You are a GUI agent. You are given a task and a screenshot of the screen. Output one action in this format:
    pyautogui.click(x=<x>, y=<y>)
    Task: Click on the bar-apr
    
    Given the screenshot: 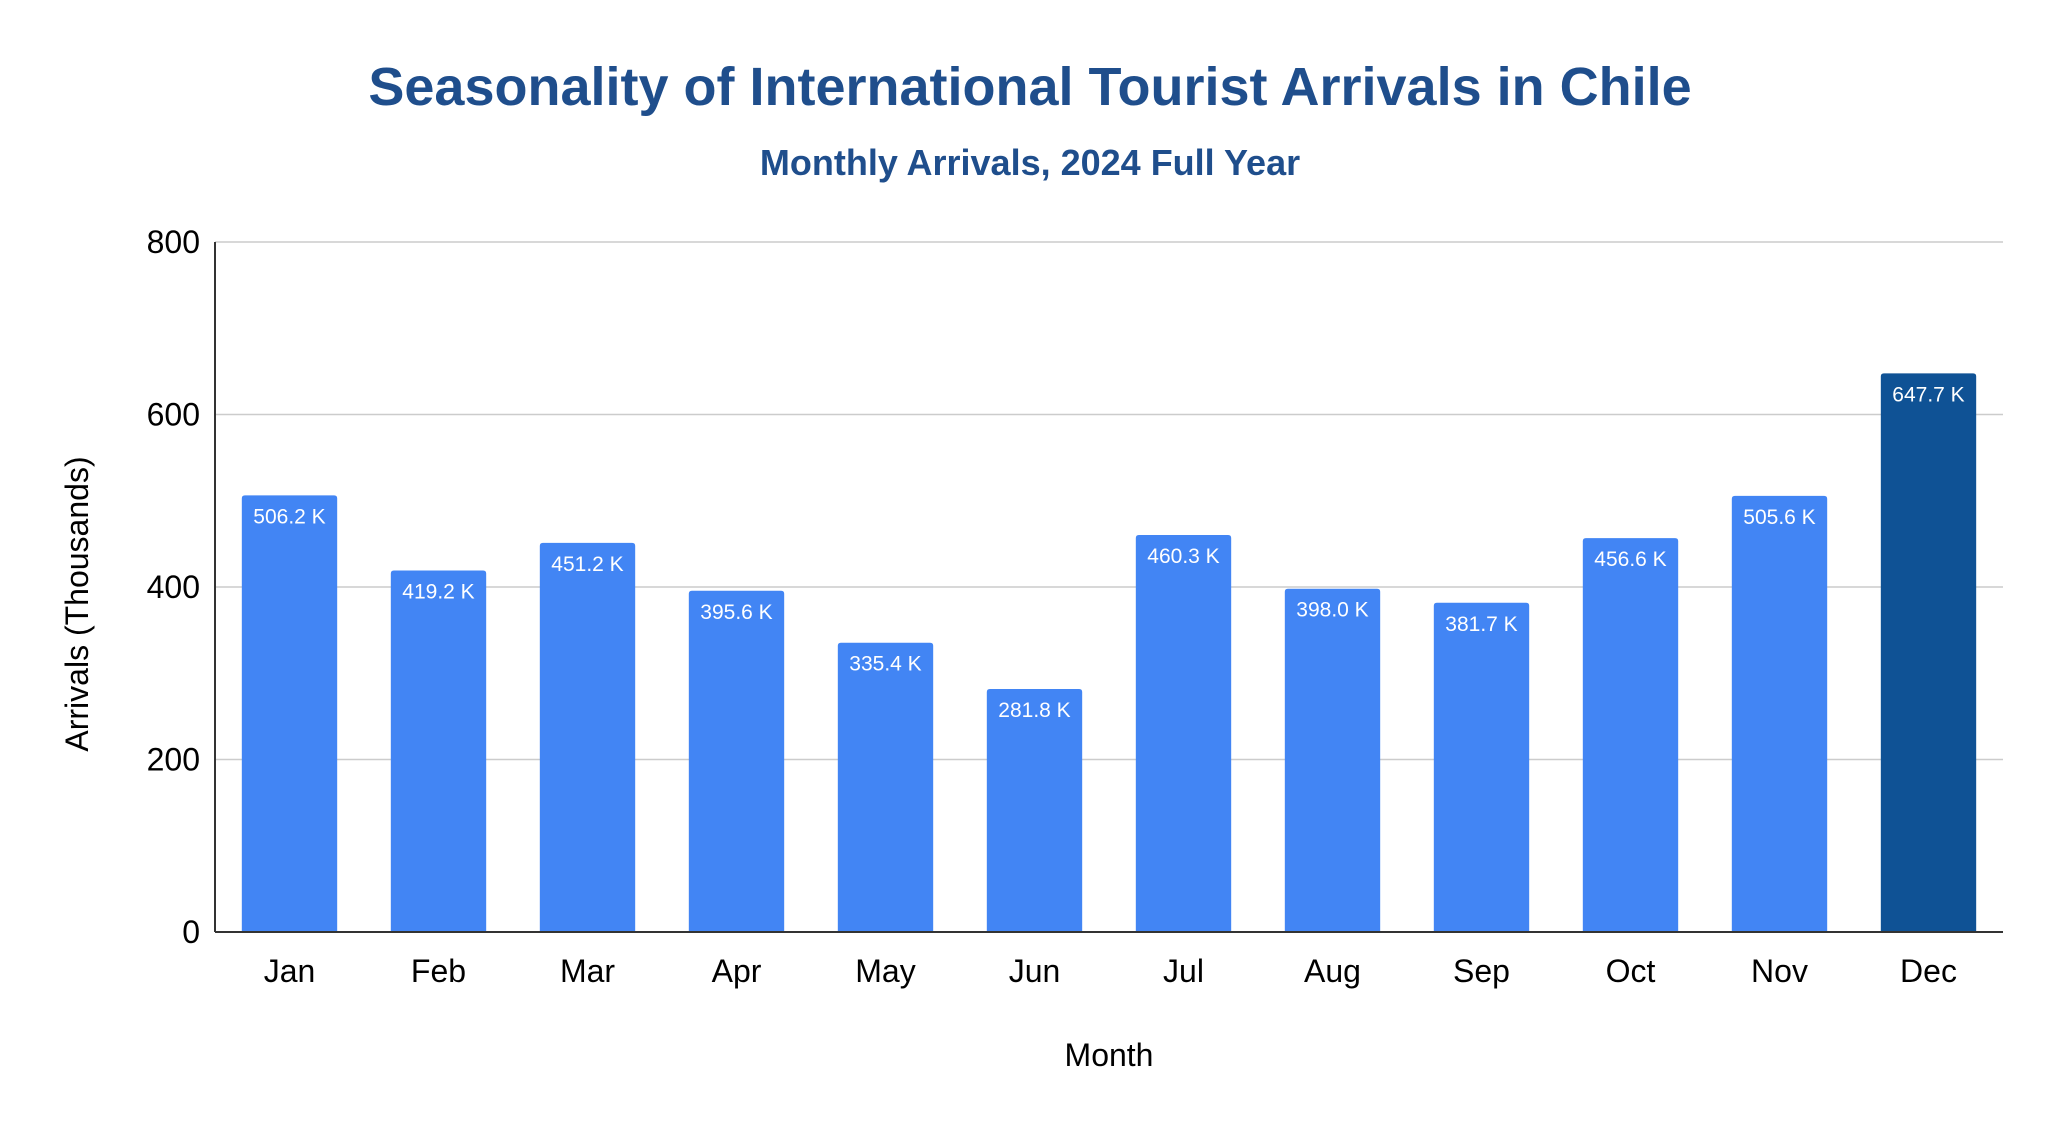 What is the action you would take?
    pyautogui.click(x=736, y=761)
    